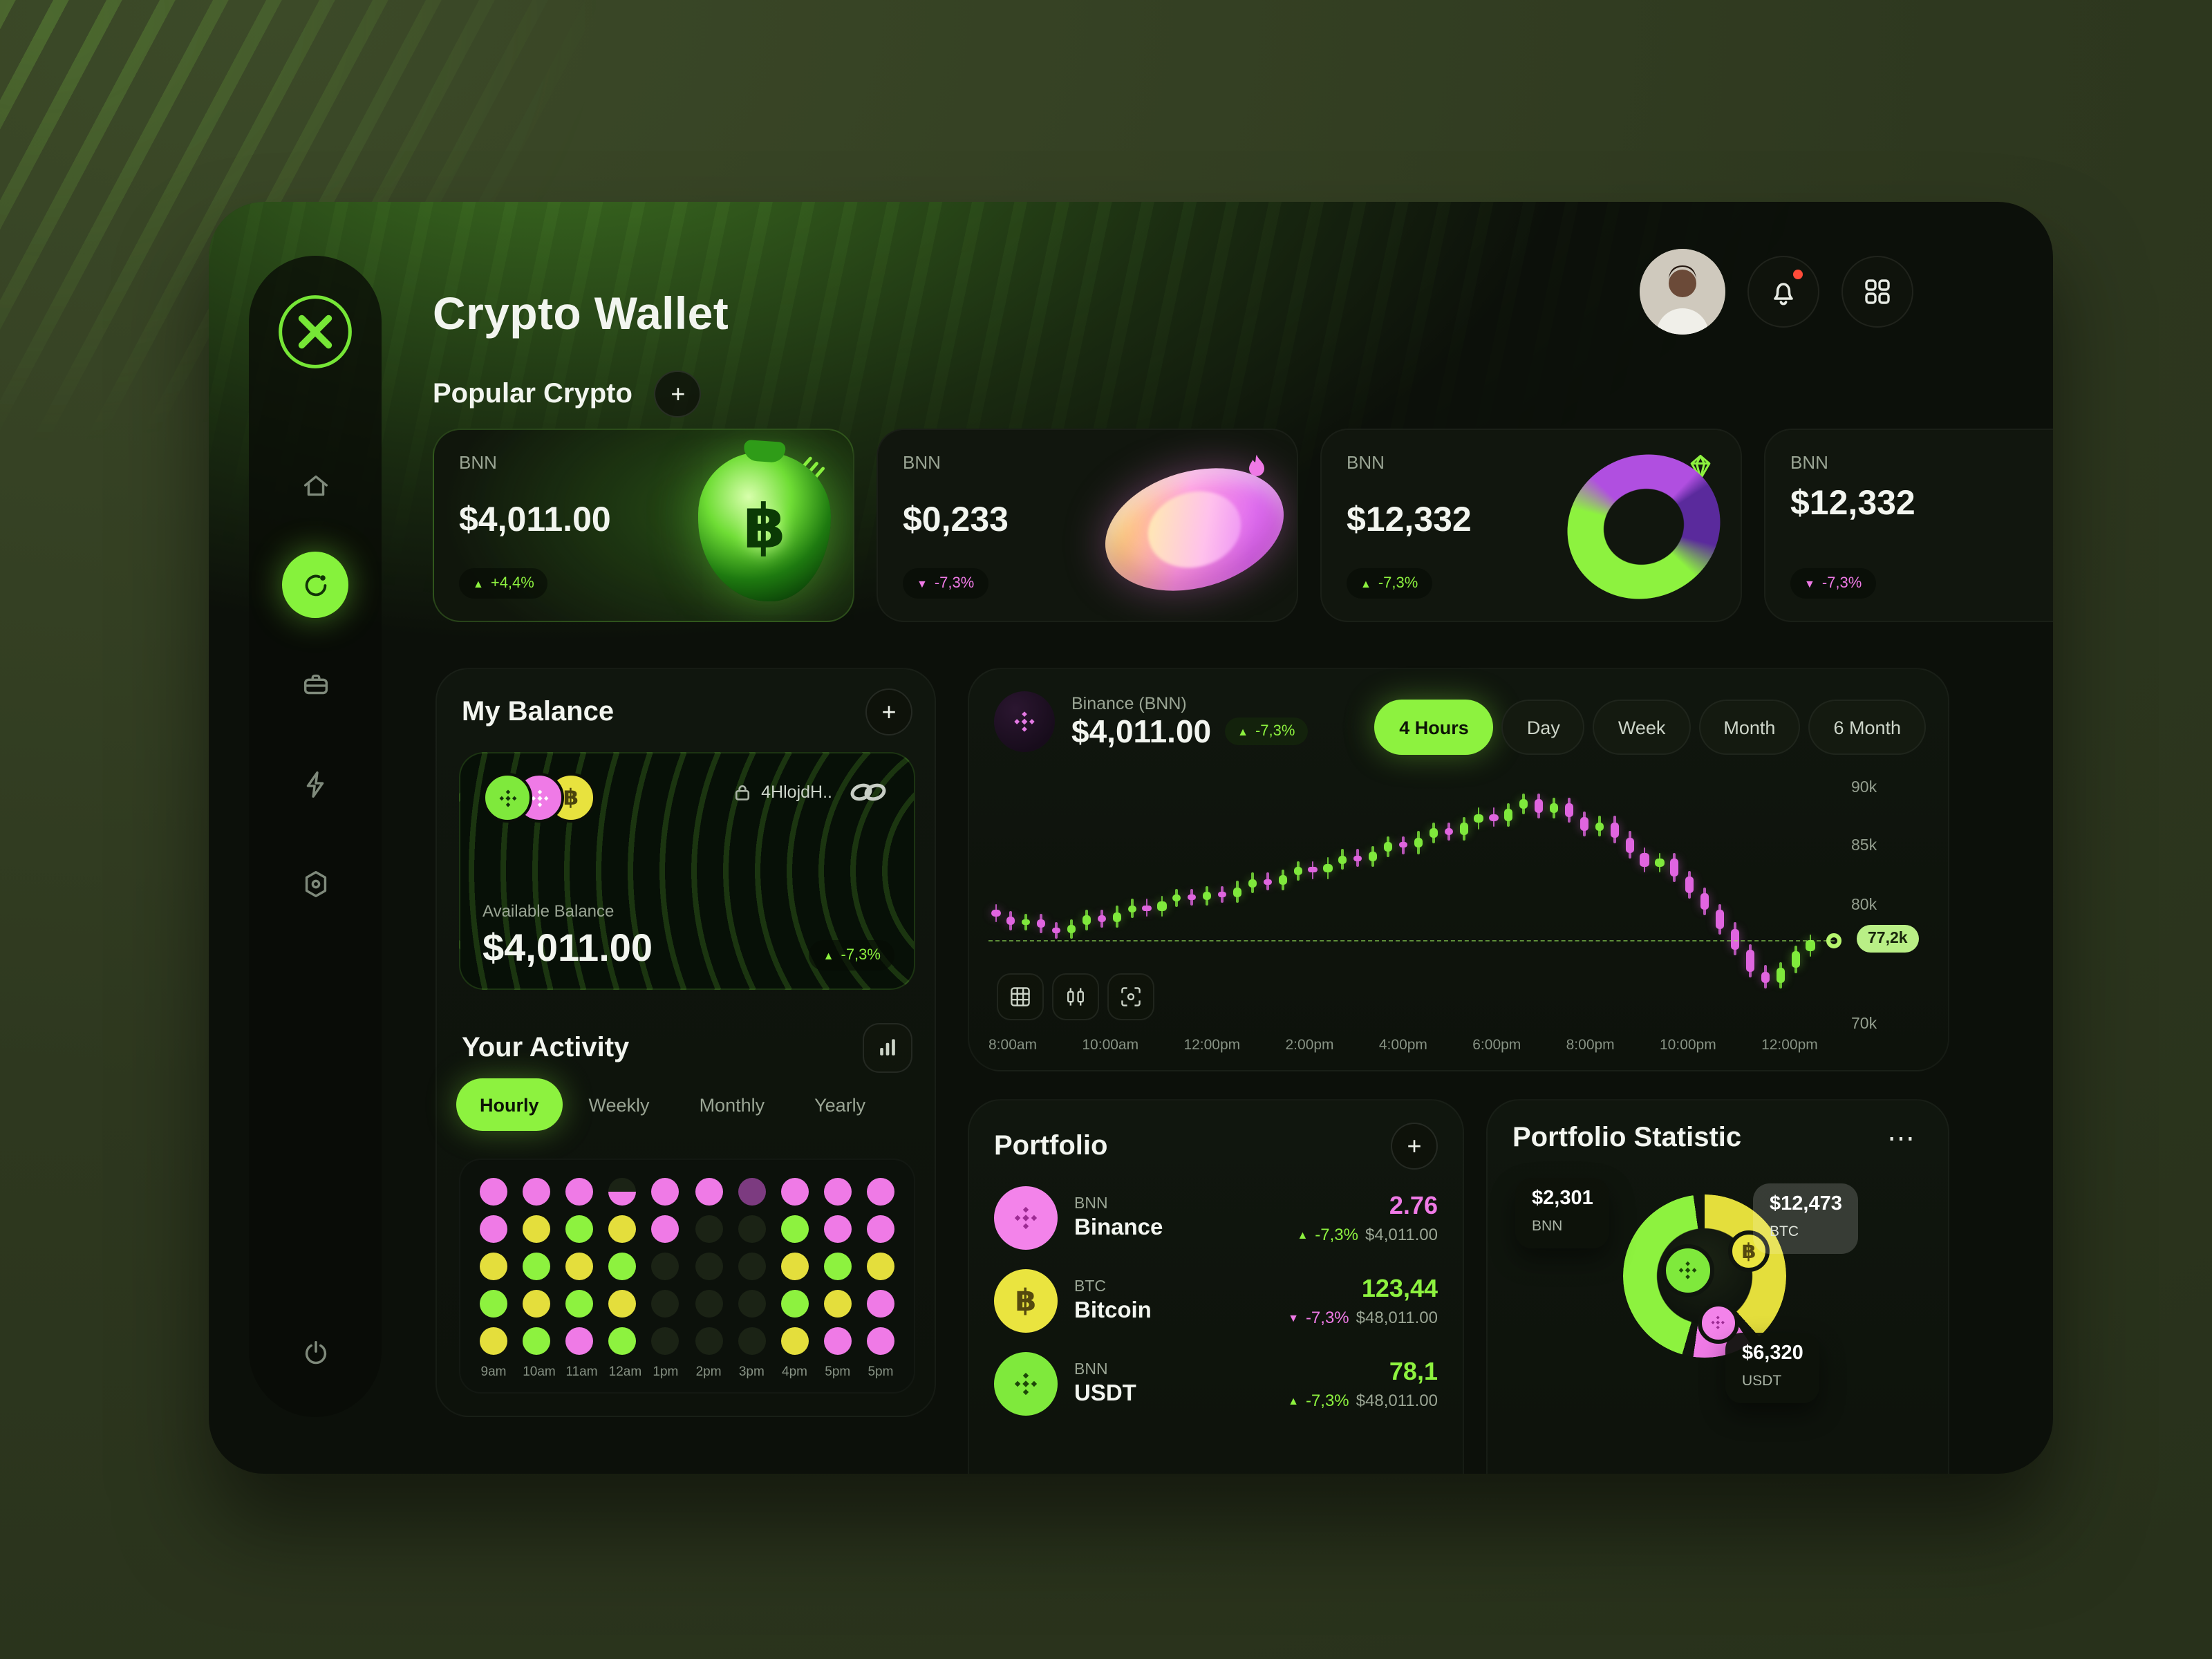 The height and width of the screenshot is (1659, 2212). I want to click on asset-value: $48,011.00, so click(1397, 1317).